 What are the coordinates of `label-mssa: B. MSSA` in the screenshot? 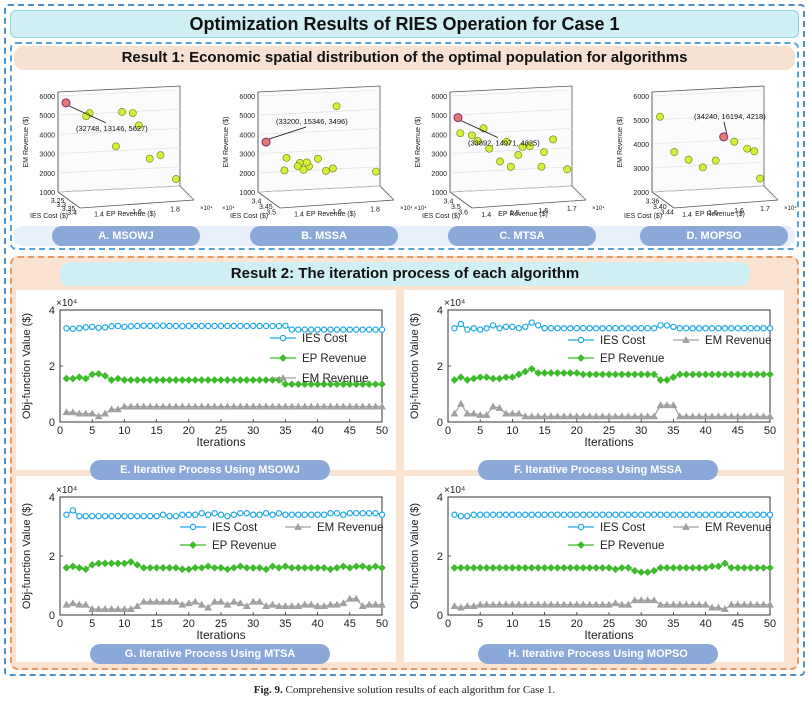 It's located at (324, 236).